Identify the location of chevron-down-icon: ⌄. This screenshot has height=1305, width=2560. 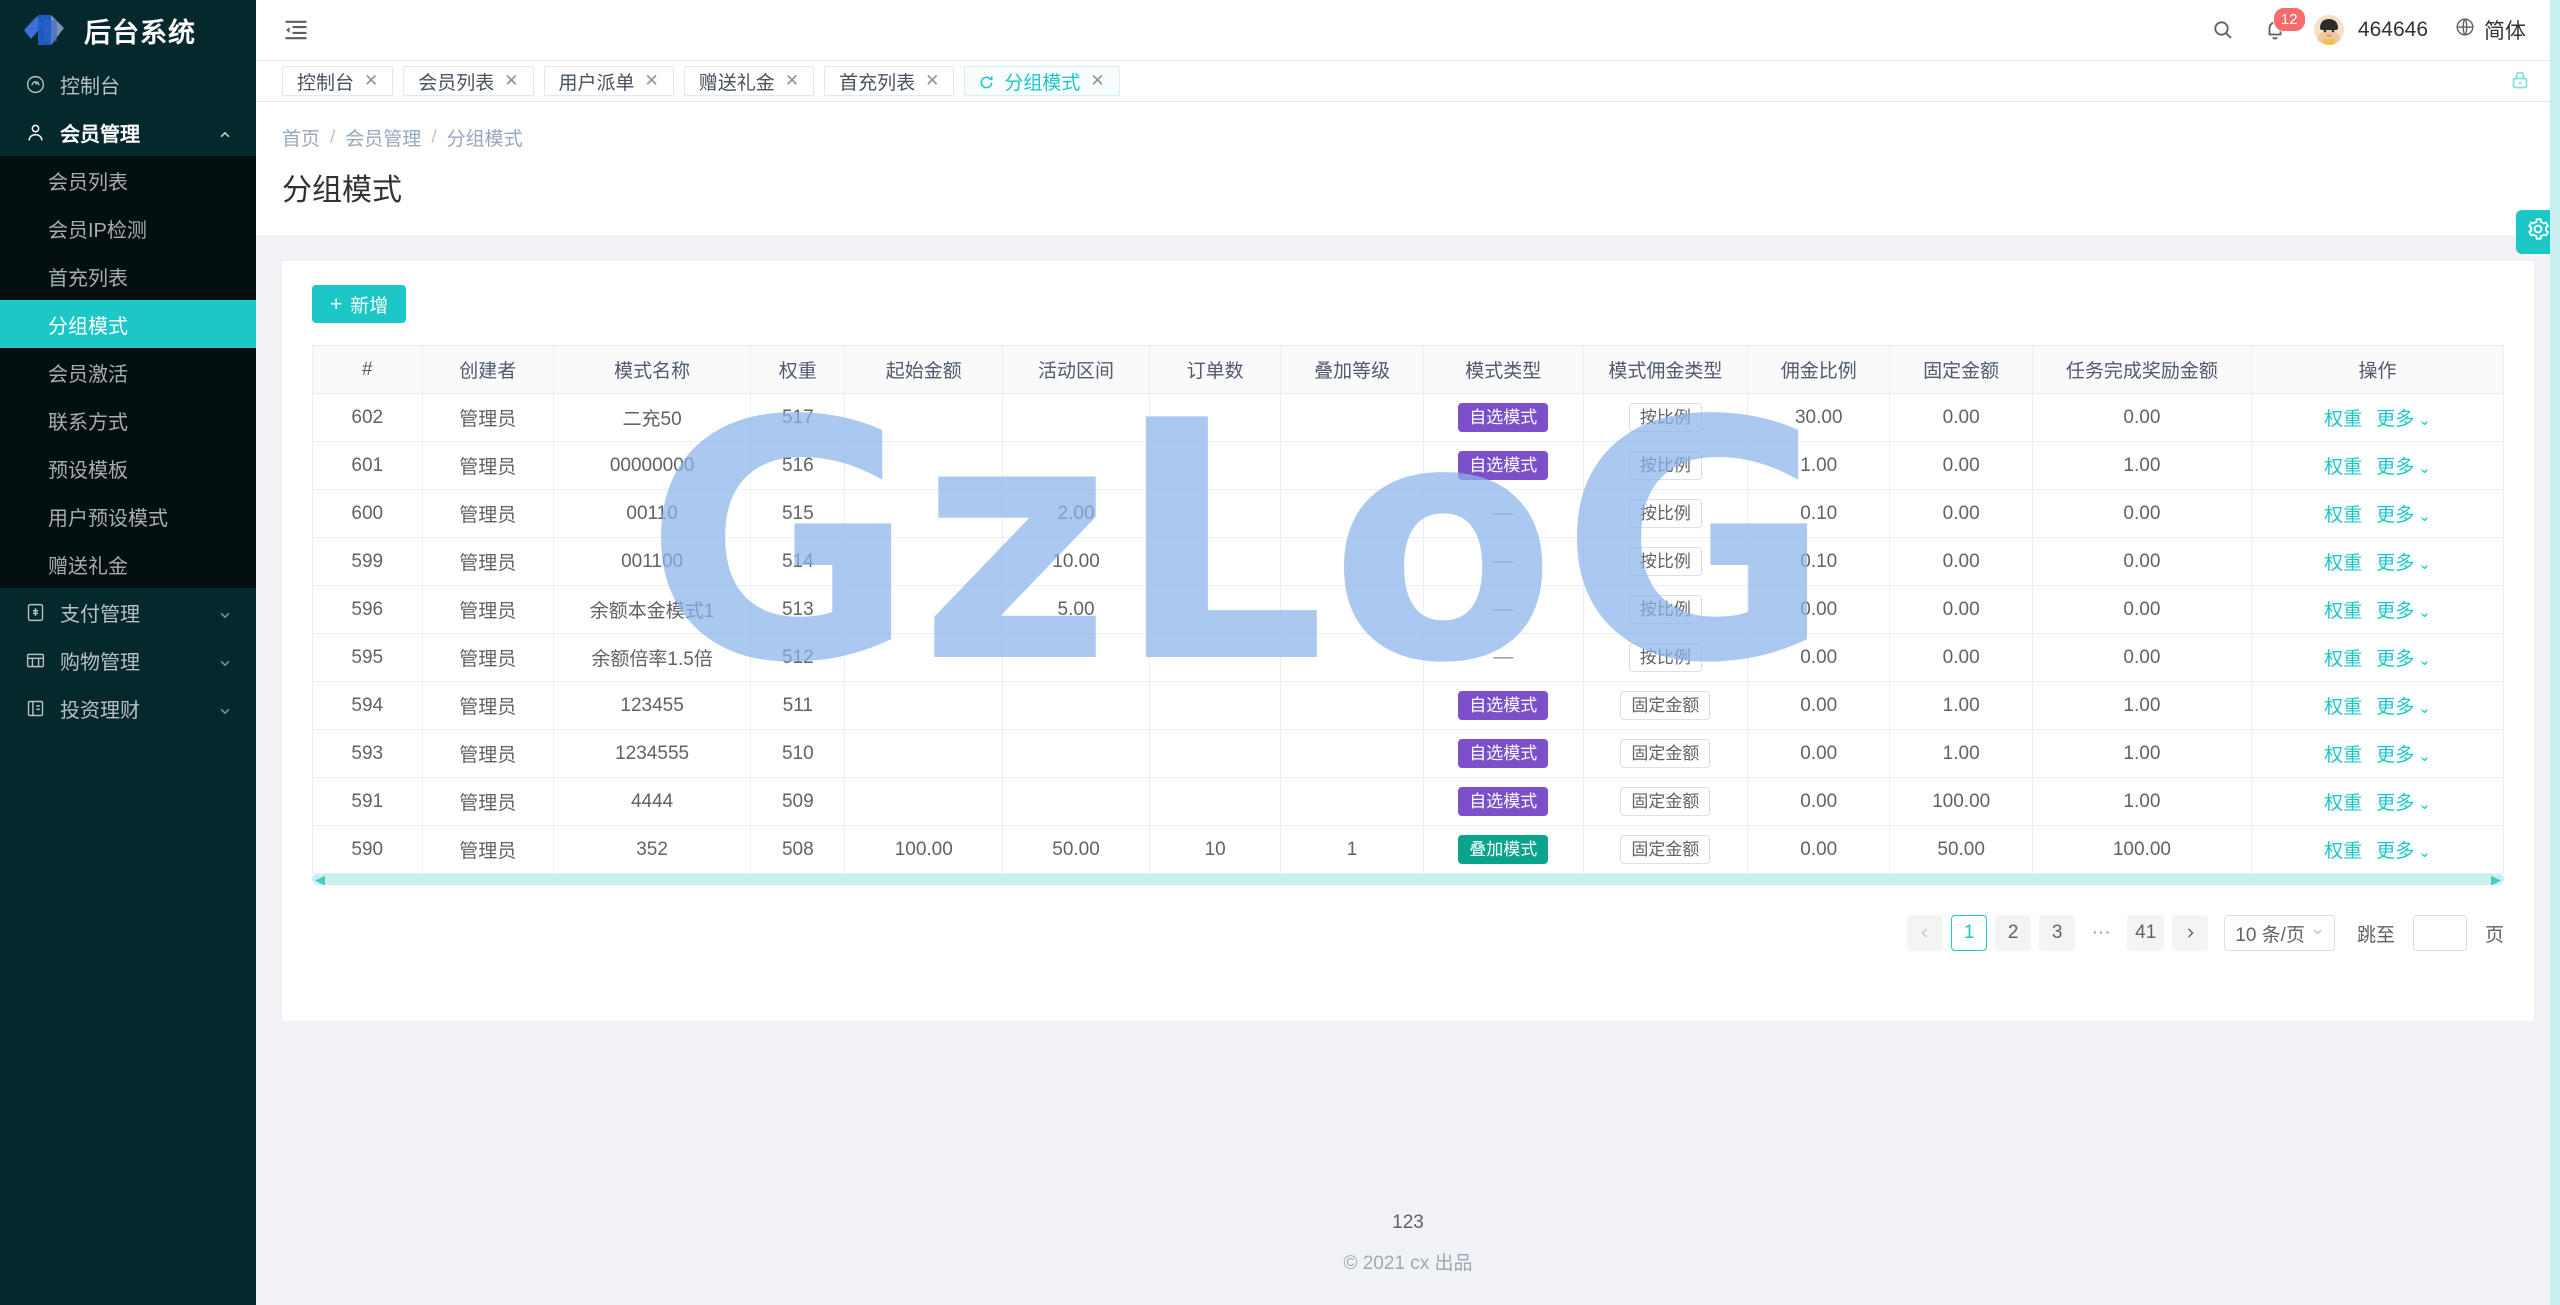
(2424, 708).